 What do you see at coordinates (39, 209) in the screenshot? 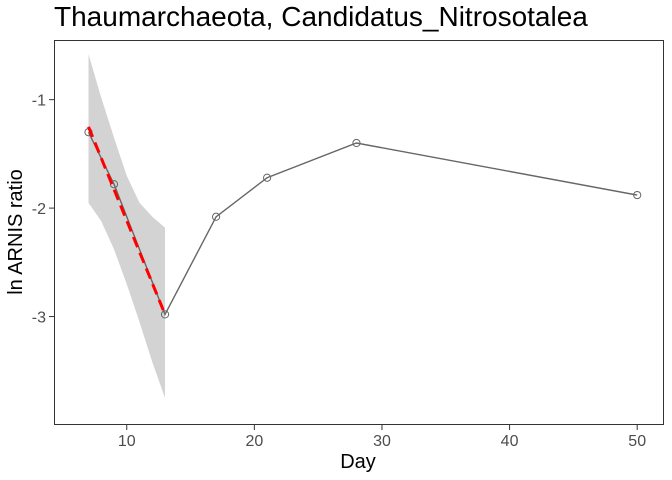
I see `y-tick-label: -2` at bounding box center [39, 209].